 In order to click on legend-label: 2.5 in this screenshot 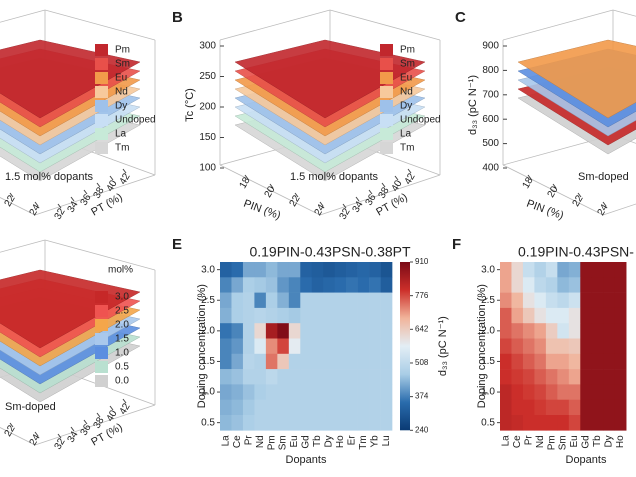, I will do `click(122, 311)`.